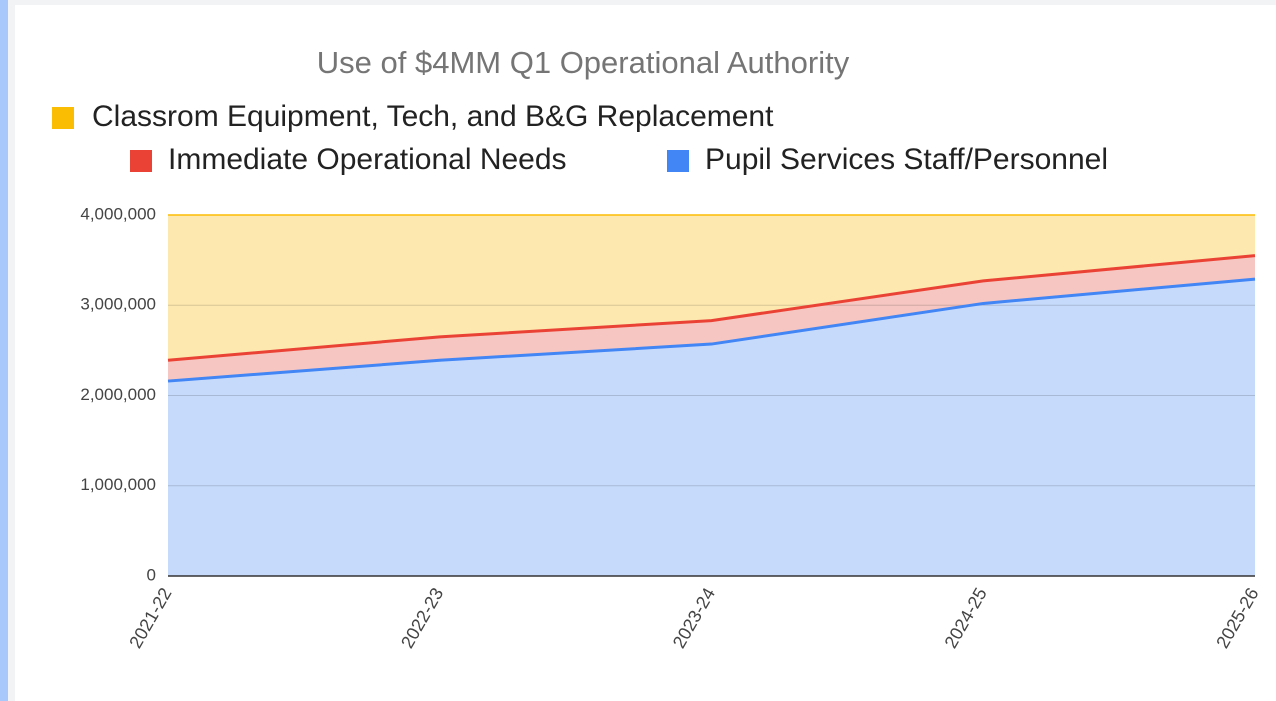  What do you see at coordinates (118, 213) in the screenshot?
I see `y-tick-label: 4,000,000` at bounding box center [118, 213].